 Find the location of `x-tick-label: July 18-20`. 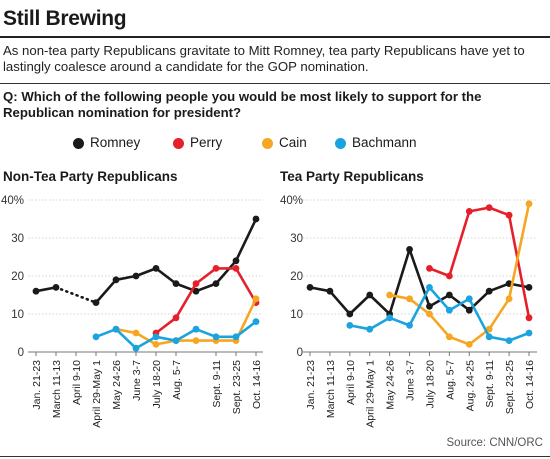

x-tick-label: July 18-20 is located at coordinates (157, 384).